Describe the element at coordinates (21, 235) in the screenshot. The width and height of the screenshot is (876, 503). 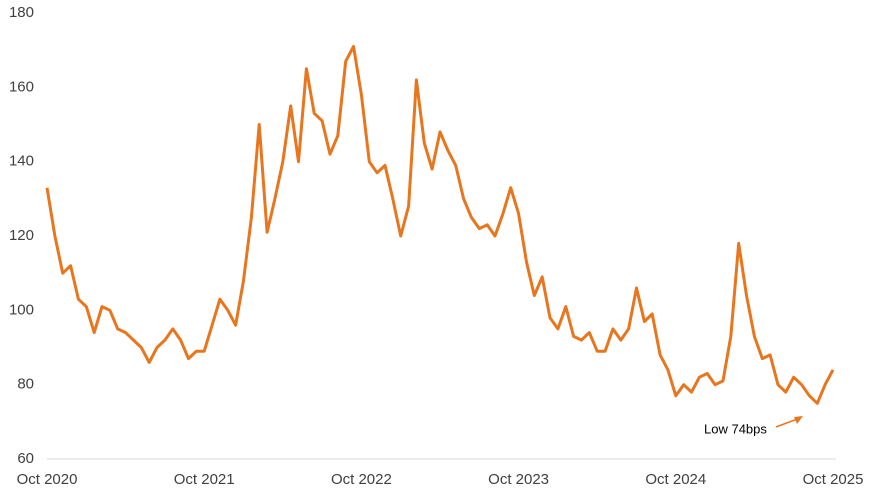
I see `y-tick-label: 120` at that location.